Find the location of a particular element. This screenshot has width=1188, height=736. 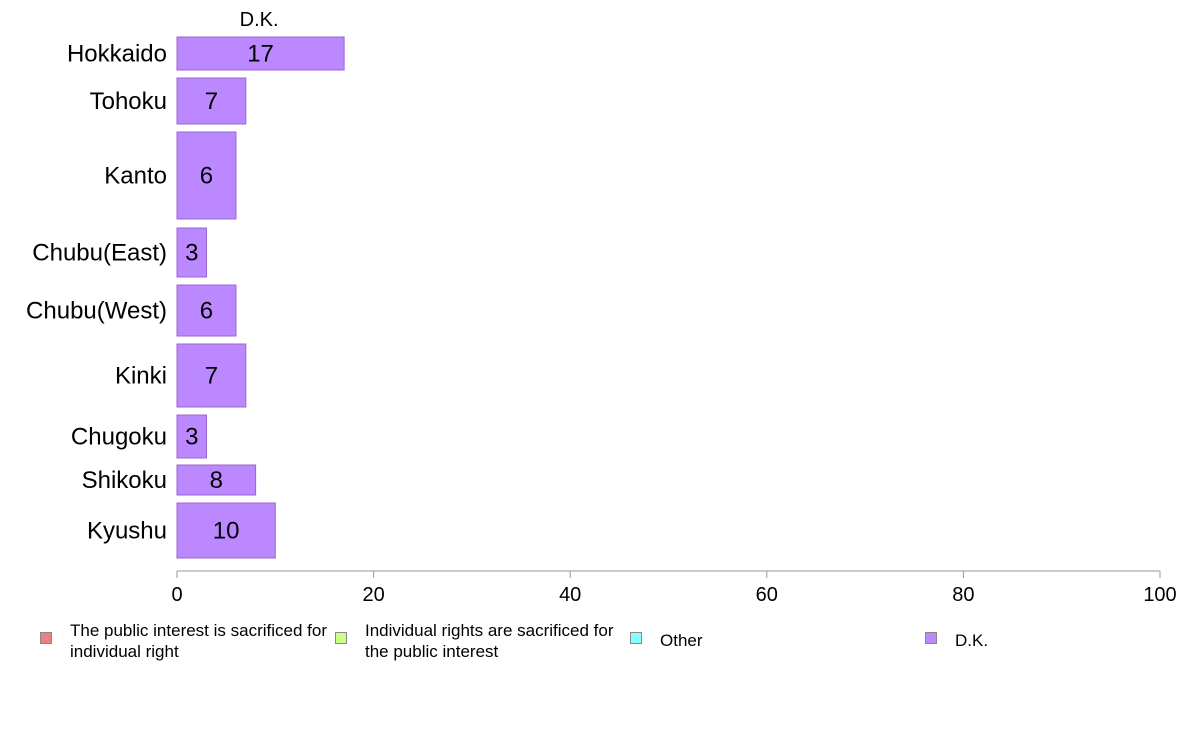

category-label: Shikoku is located at coordinates (124, 480).